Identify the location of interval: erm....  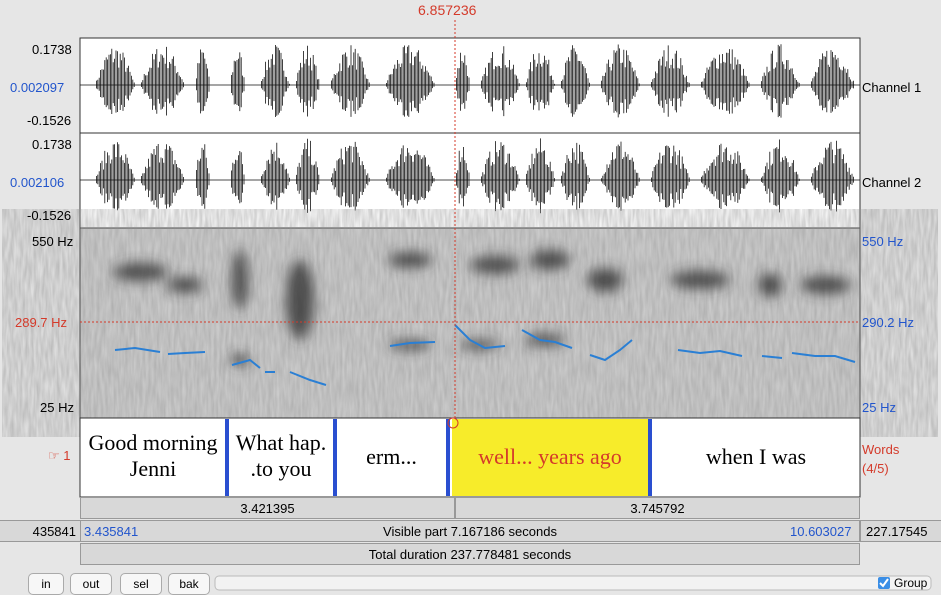
(391, 457).